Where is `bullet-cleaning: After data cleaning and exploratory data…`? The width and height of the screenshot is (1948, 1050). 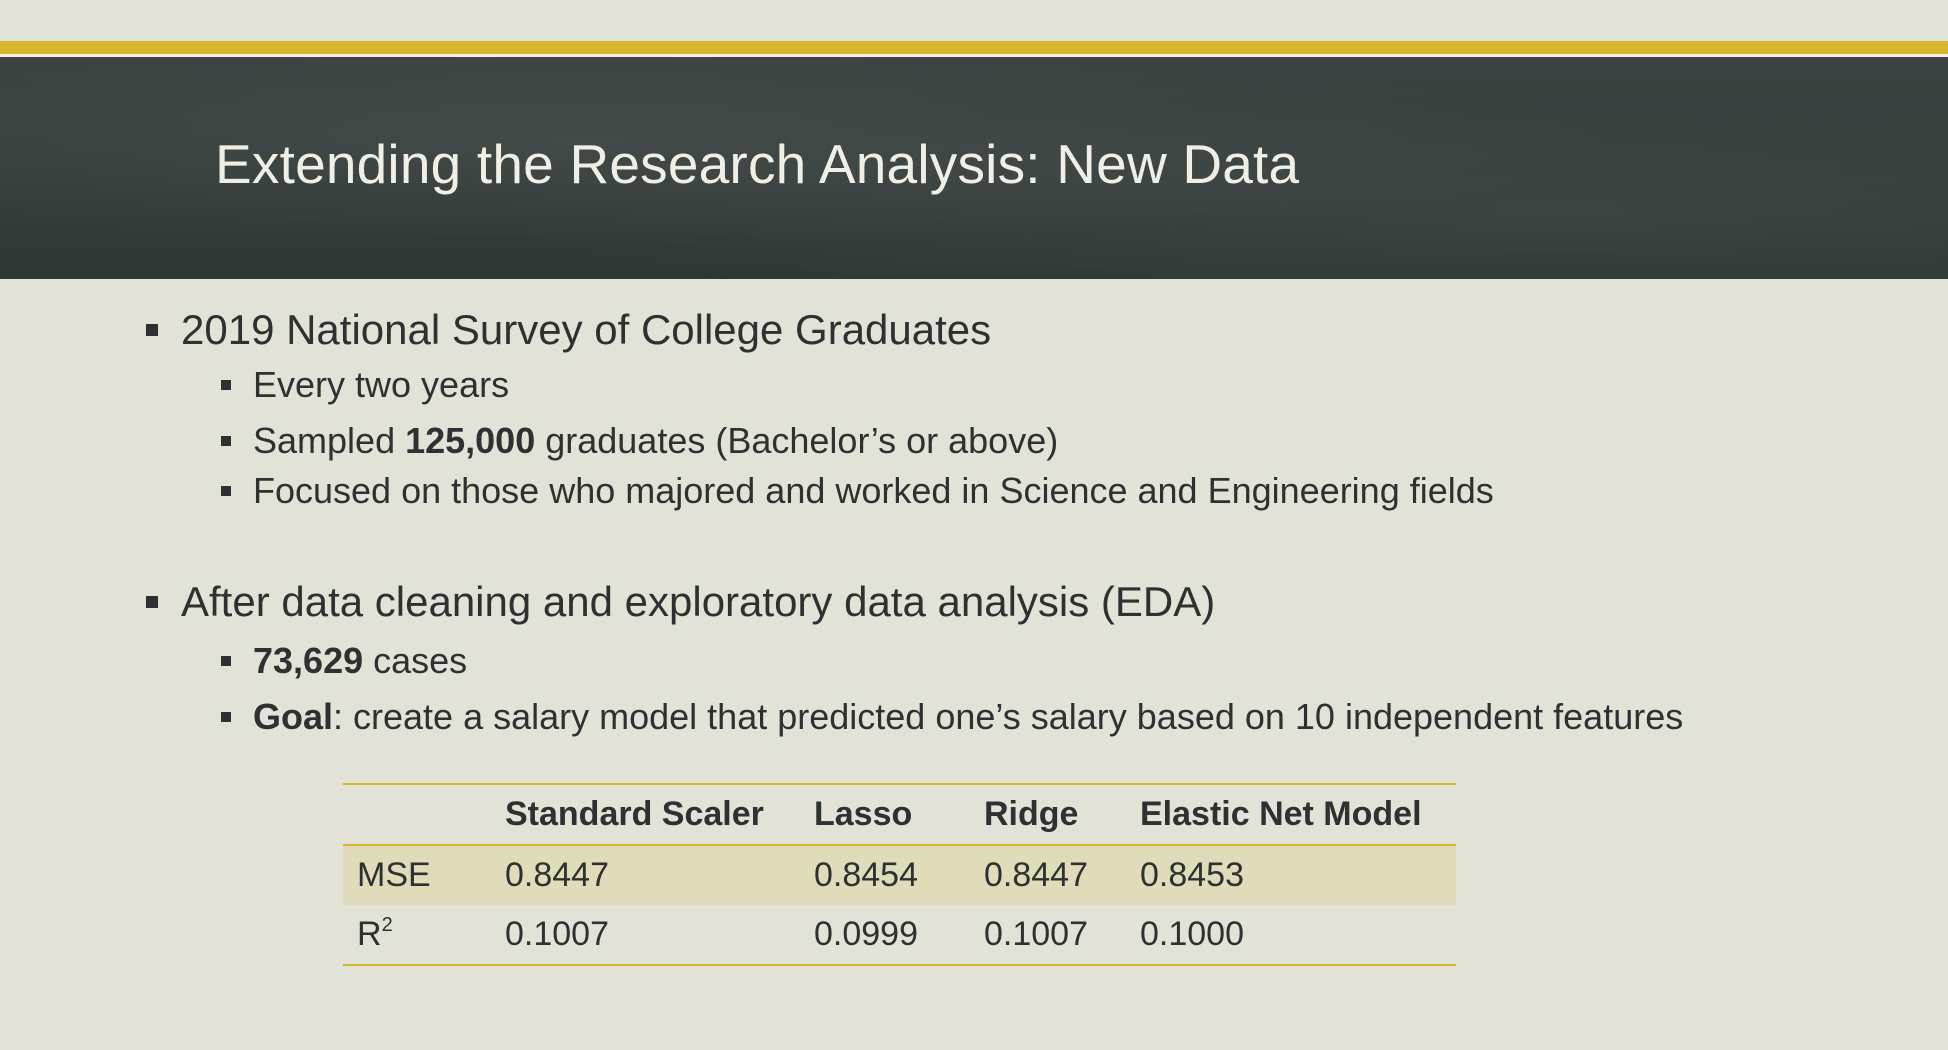
bullet-cleaning: After data cleaning and exploratory data… is located at coordinates (680, 602).